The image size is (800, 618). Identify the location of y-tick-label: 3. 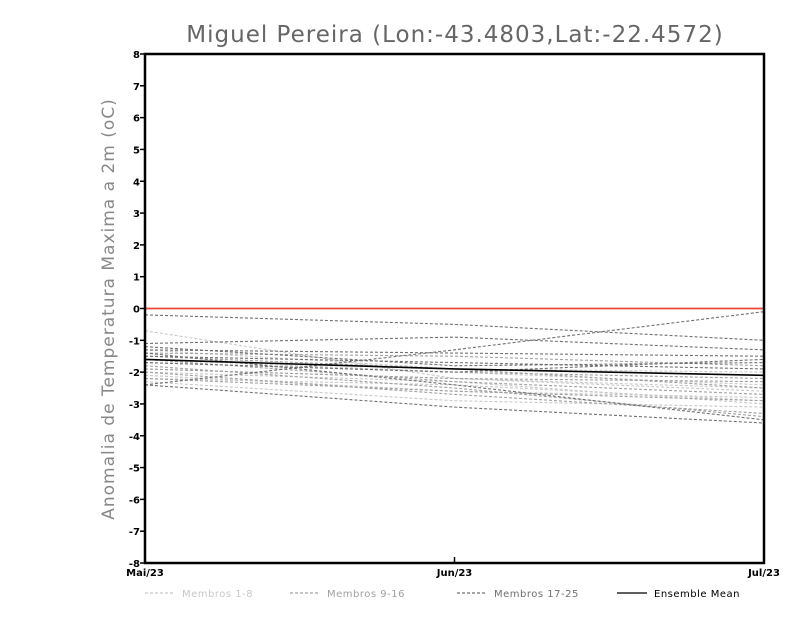
(136, 214).